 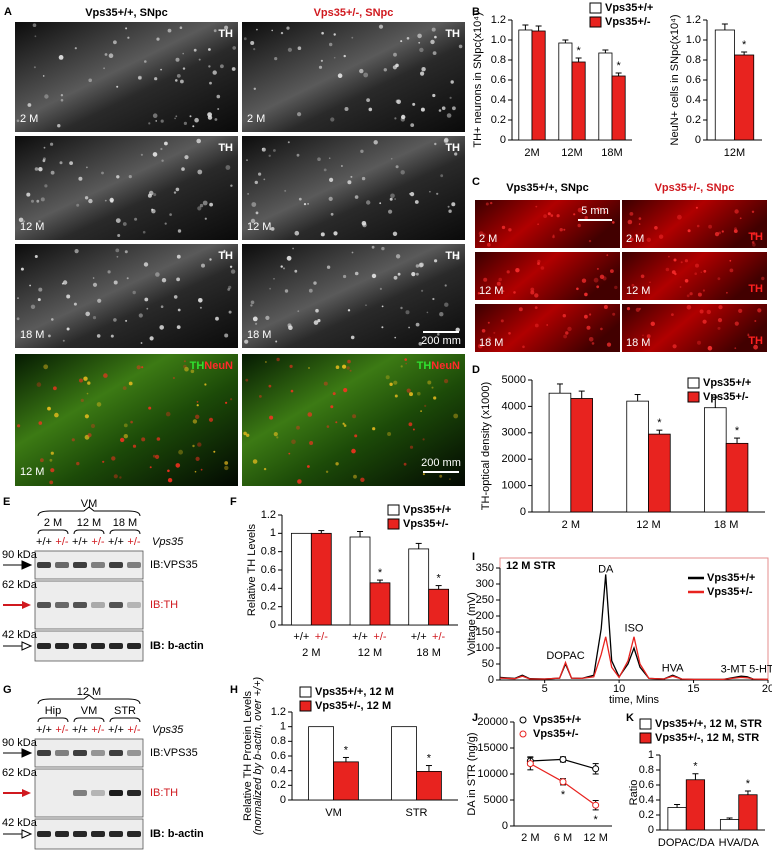 What do you see at coordinates (174, 565) in the screenshot?
I see `blot-label: IB:VPS35` at bounding box center [174, 565].